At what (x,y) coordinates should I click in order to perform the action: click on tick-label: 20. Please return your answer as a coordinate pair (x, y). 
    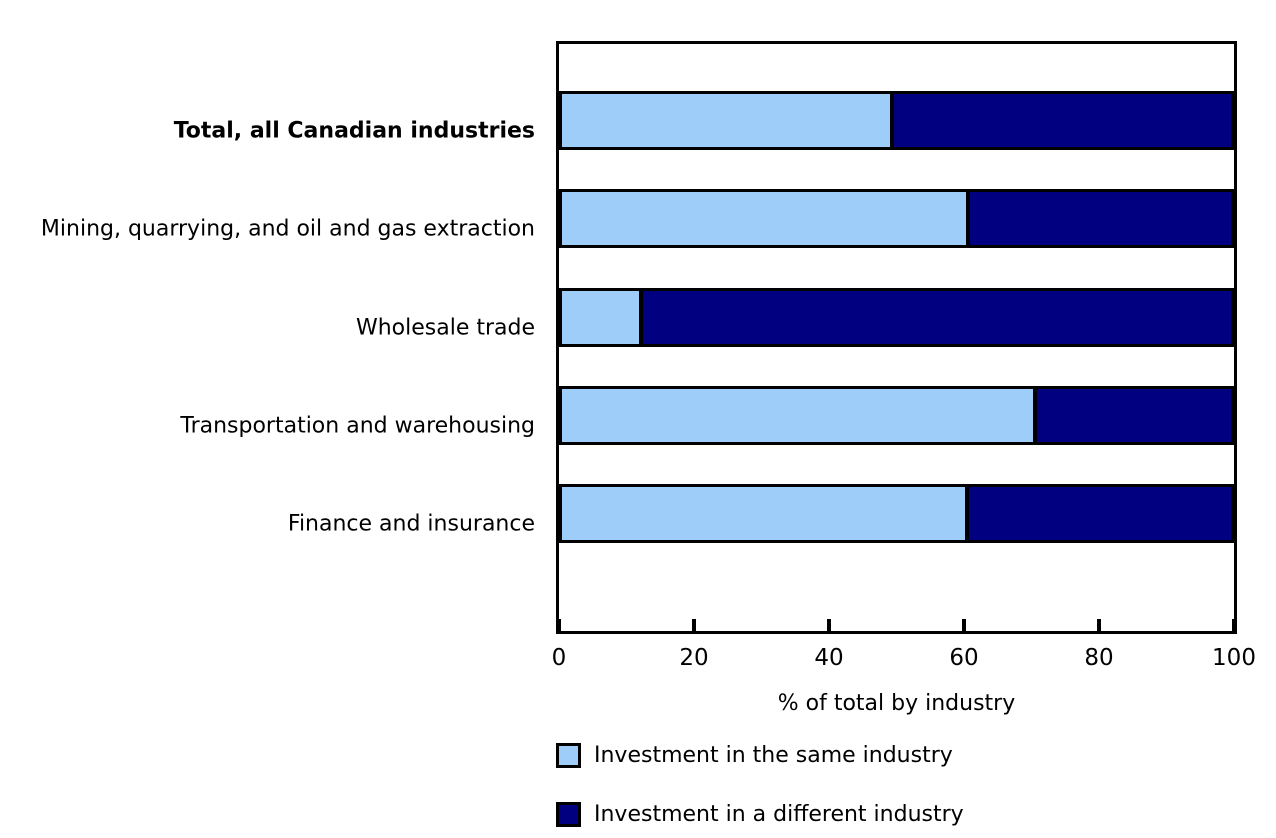
    Looking at the image, I should click on (694, 658).